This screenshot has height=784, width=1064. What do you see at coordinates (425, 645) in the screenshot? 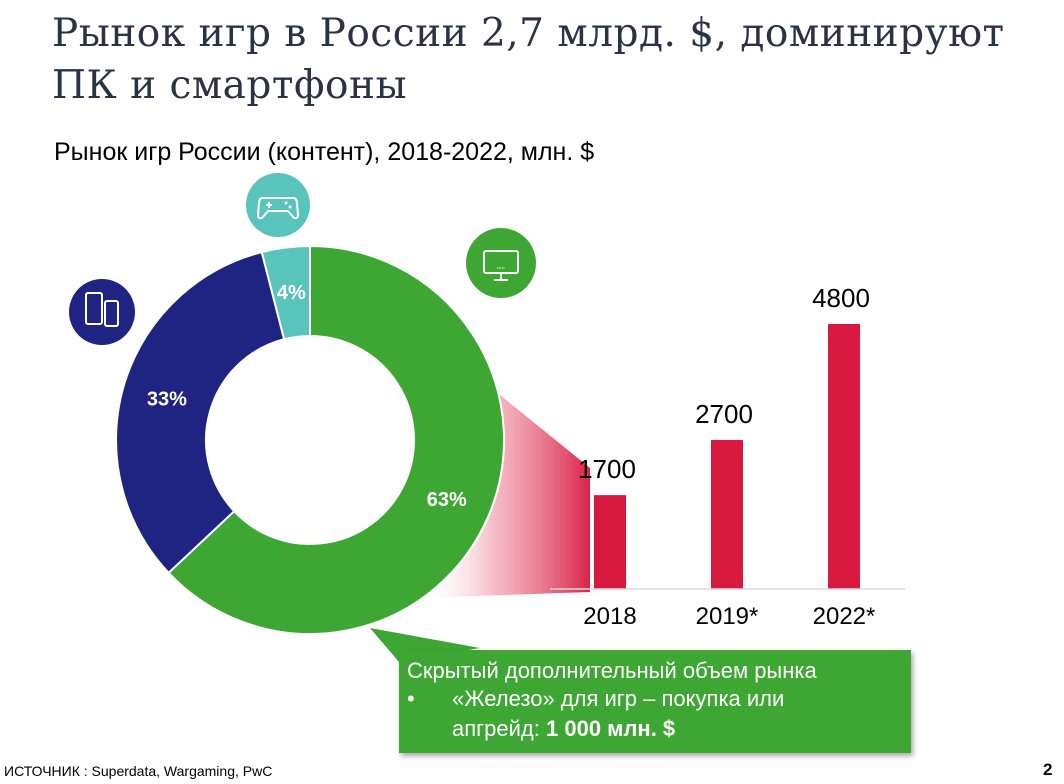
I see `callout-pointer` at bounding box center [425, 645].